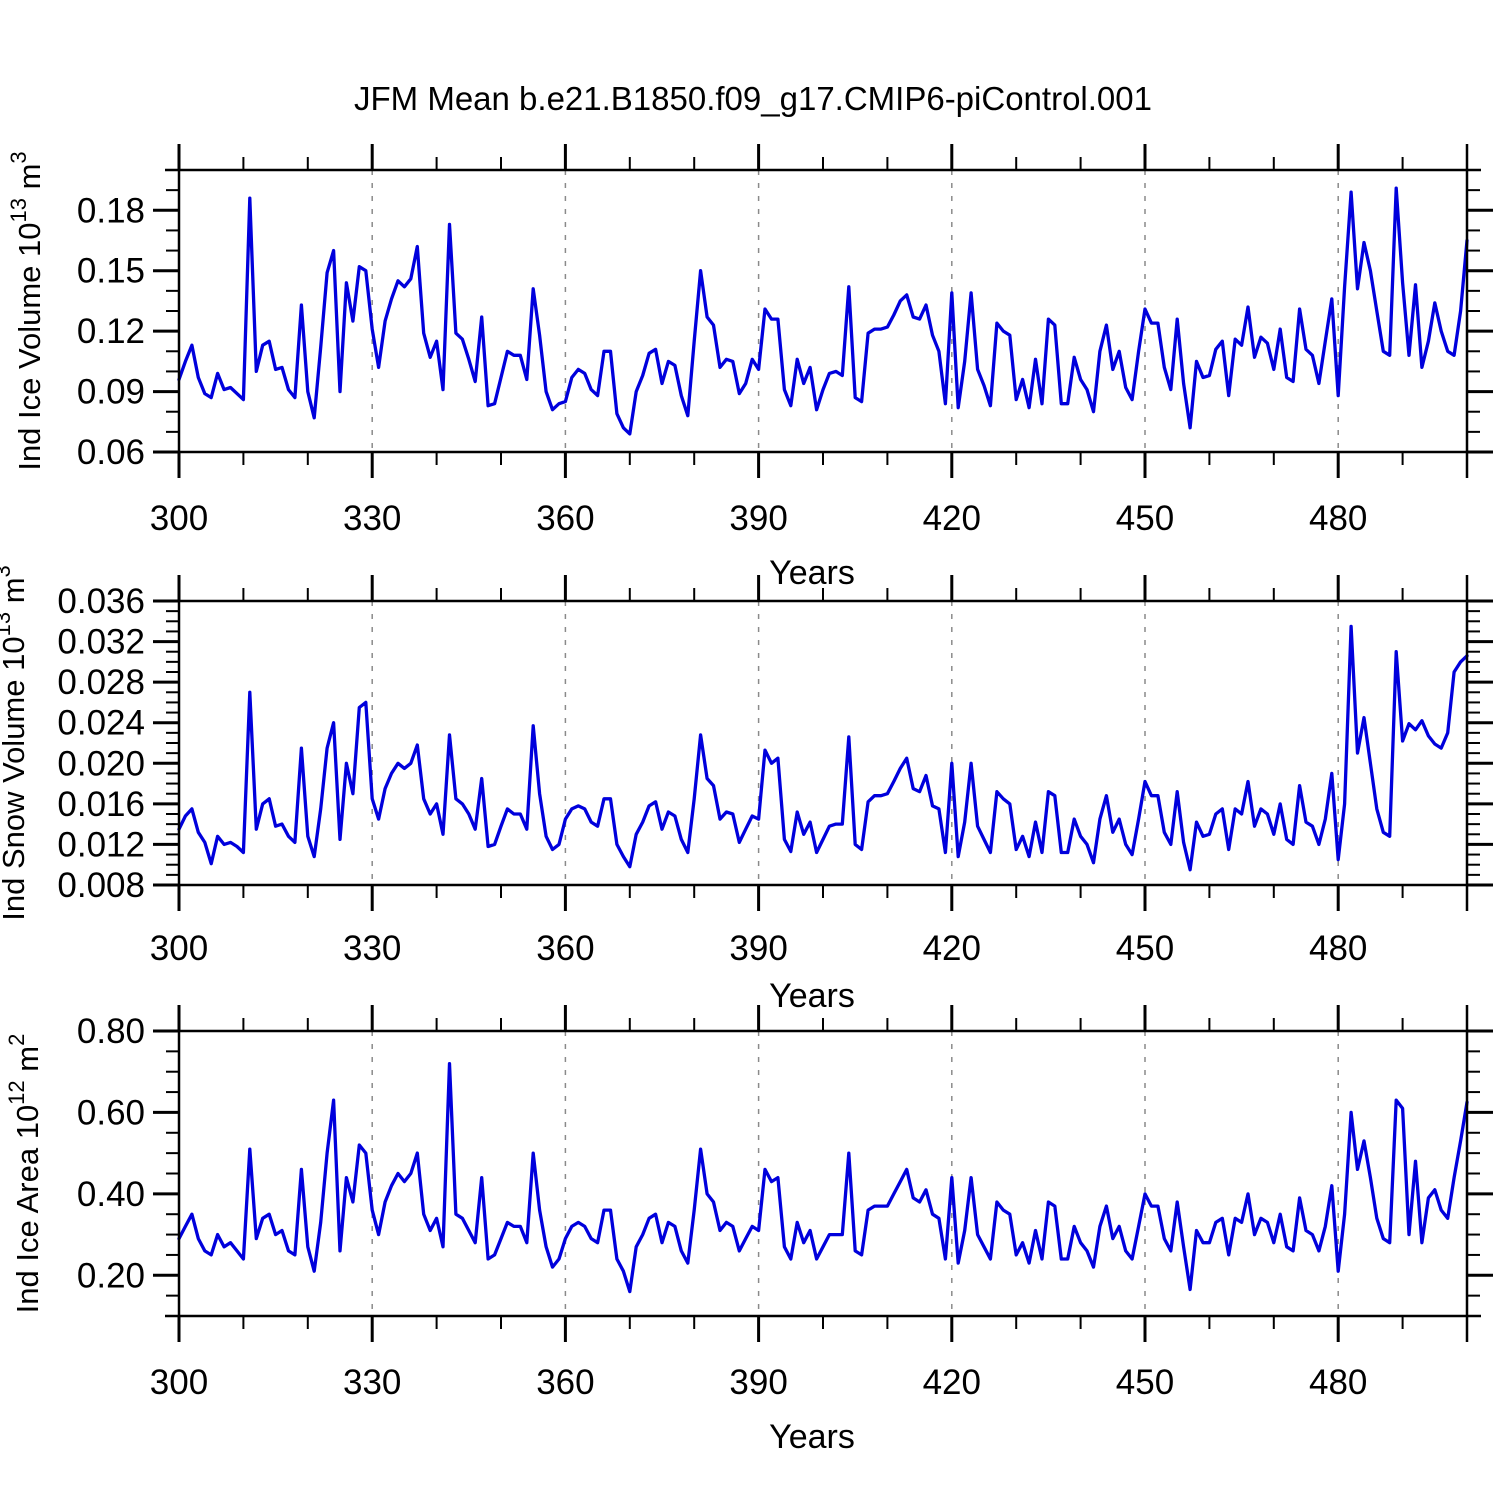 The width and height of the screenshot is (1500, 1500). Describe the element at coordinates (823, 1177) in the screenshot. I see `ind-ice-area-series-line` at that location.